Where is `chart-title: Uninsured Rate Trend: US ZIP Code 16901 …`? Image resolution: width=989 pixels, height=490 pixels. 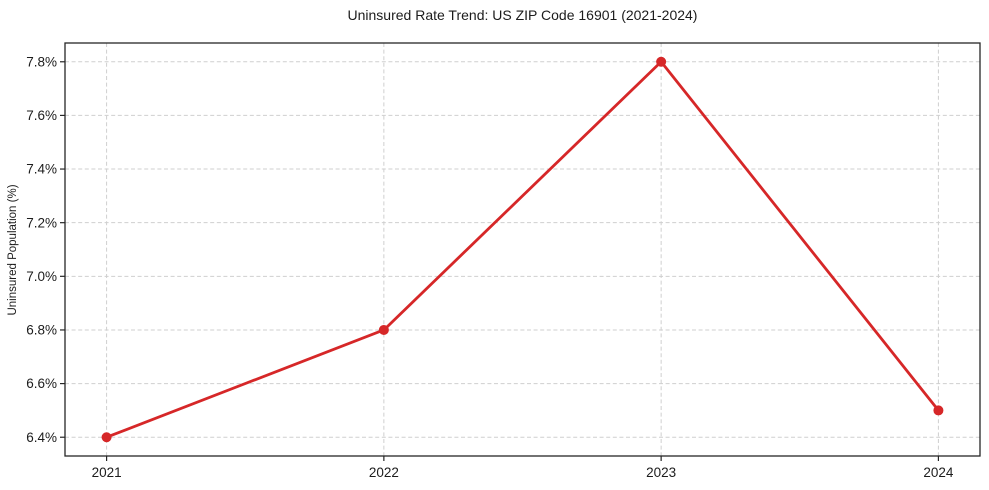
chart-title: Uninsured Rate Trend: US ZIP Code 16901 … is located at coordinates (522, 15).